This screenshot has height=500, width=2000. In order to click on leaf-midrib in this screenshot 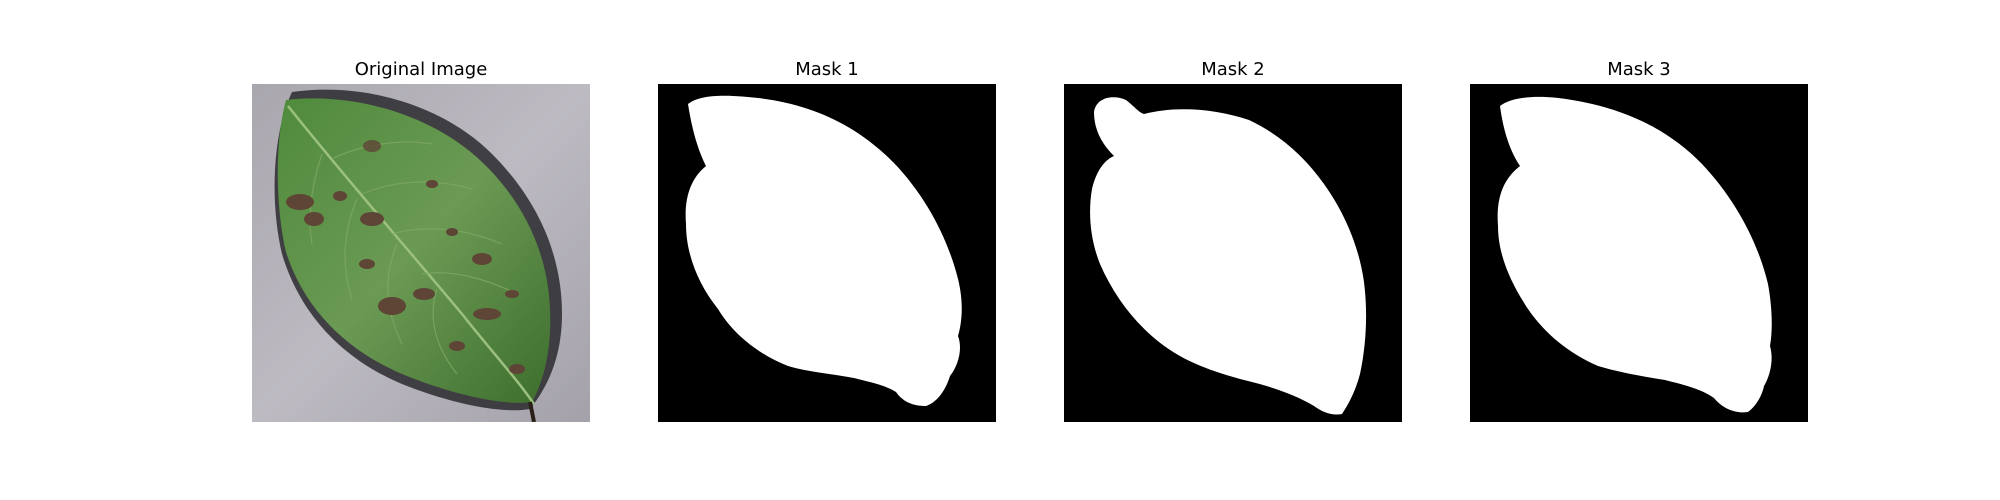, I will do `click(411, 255)`.